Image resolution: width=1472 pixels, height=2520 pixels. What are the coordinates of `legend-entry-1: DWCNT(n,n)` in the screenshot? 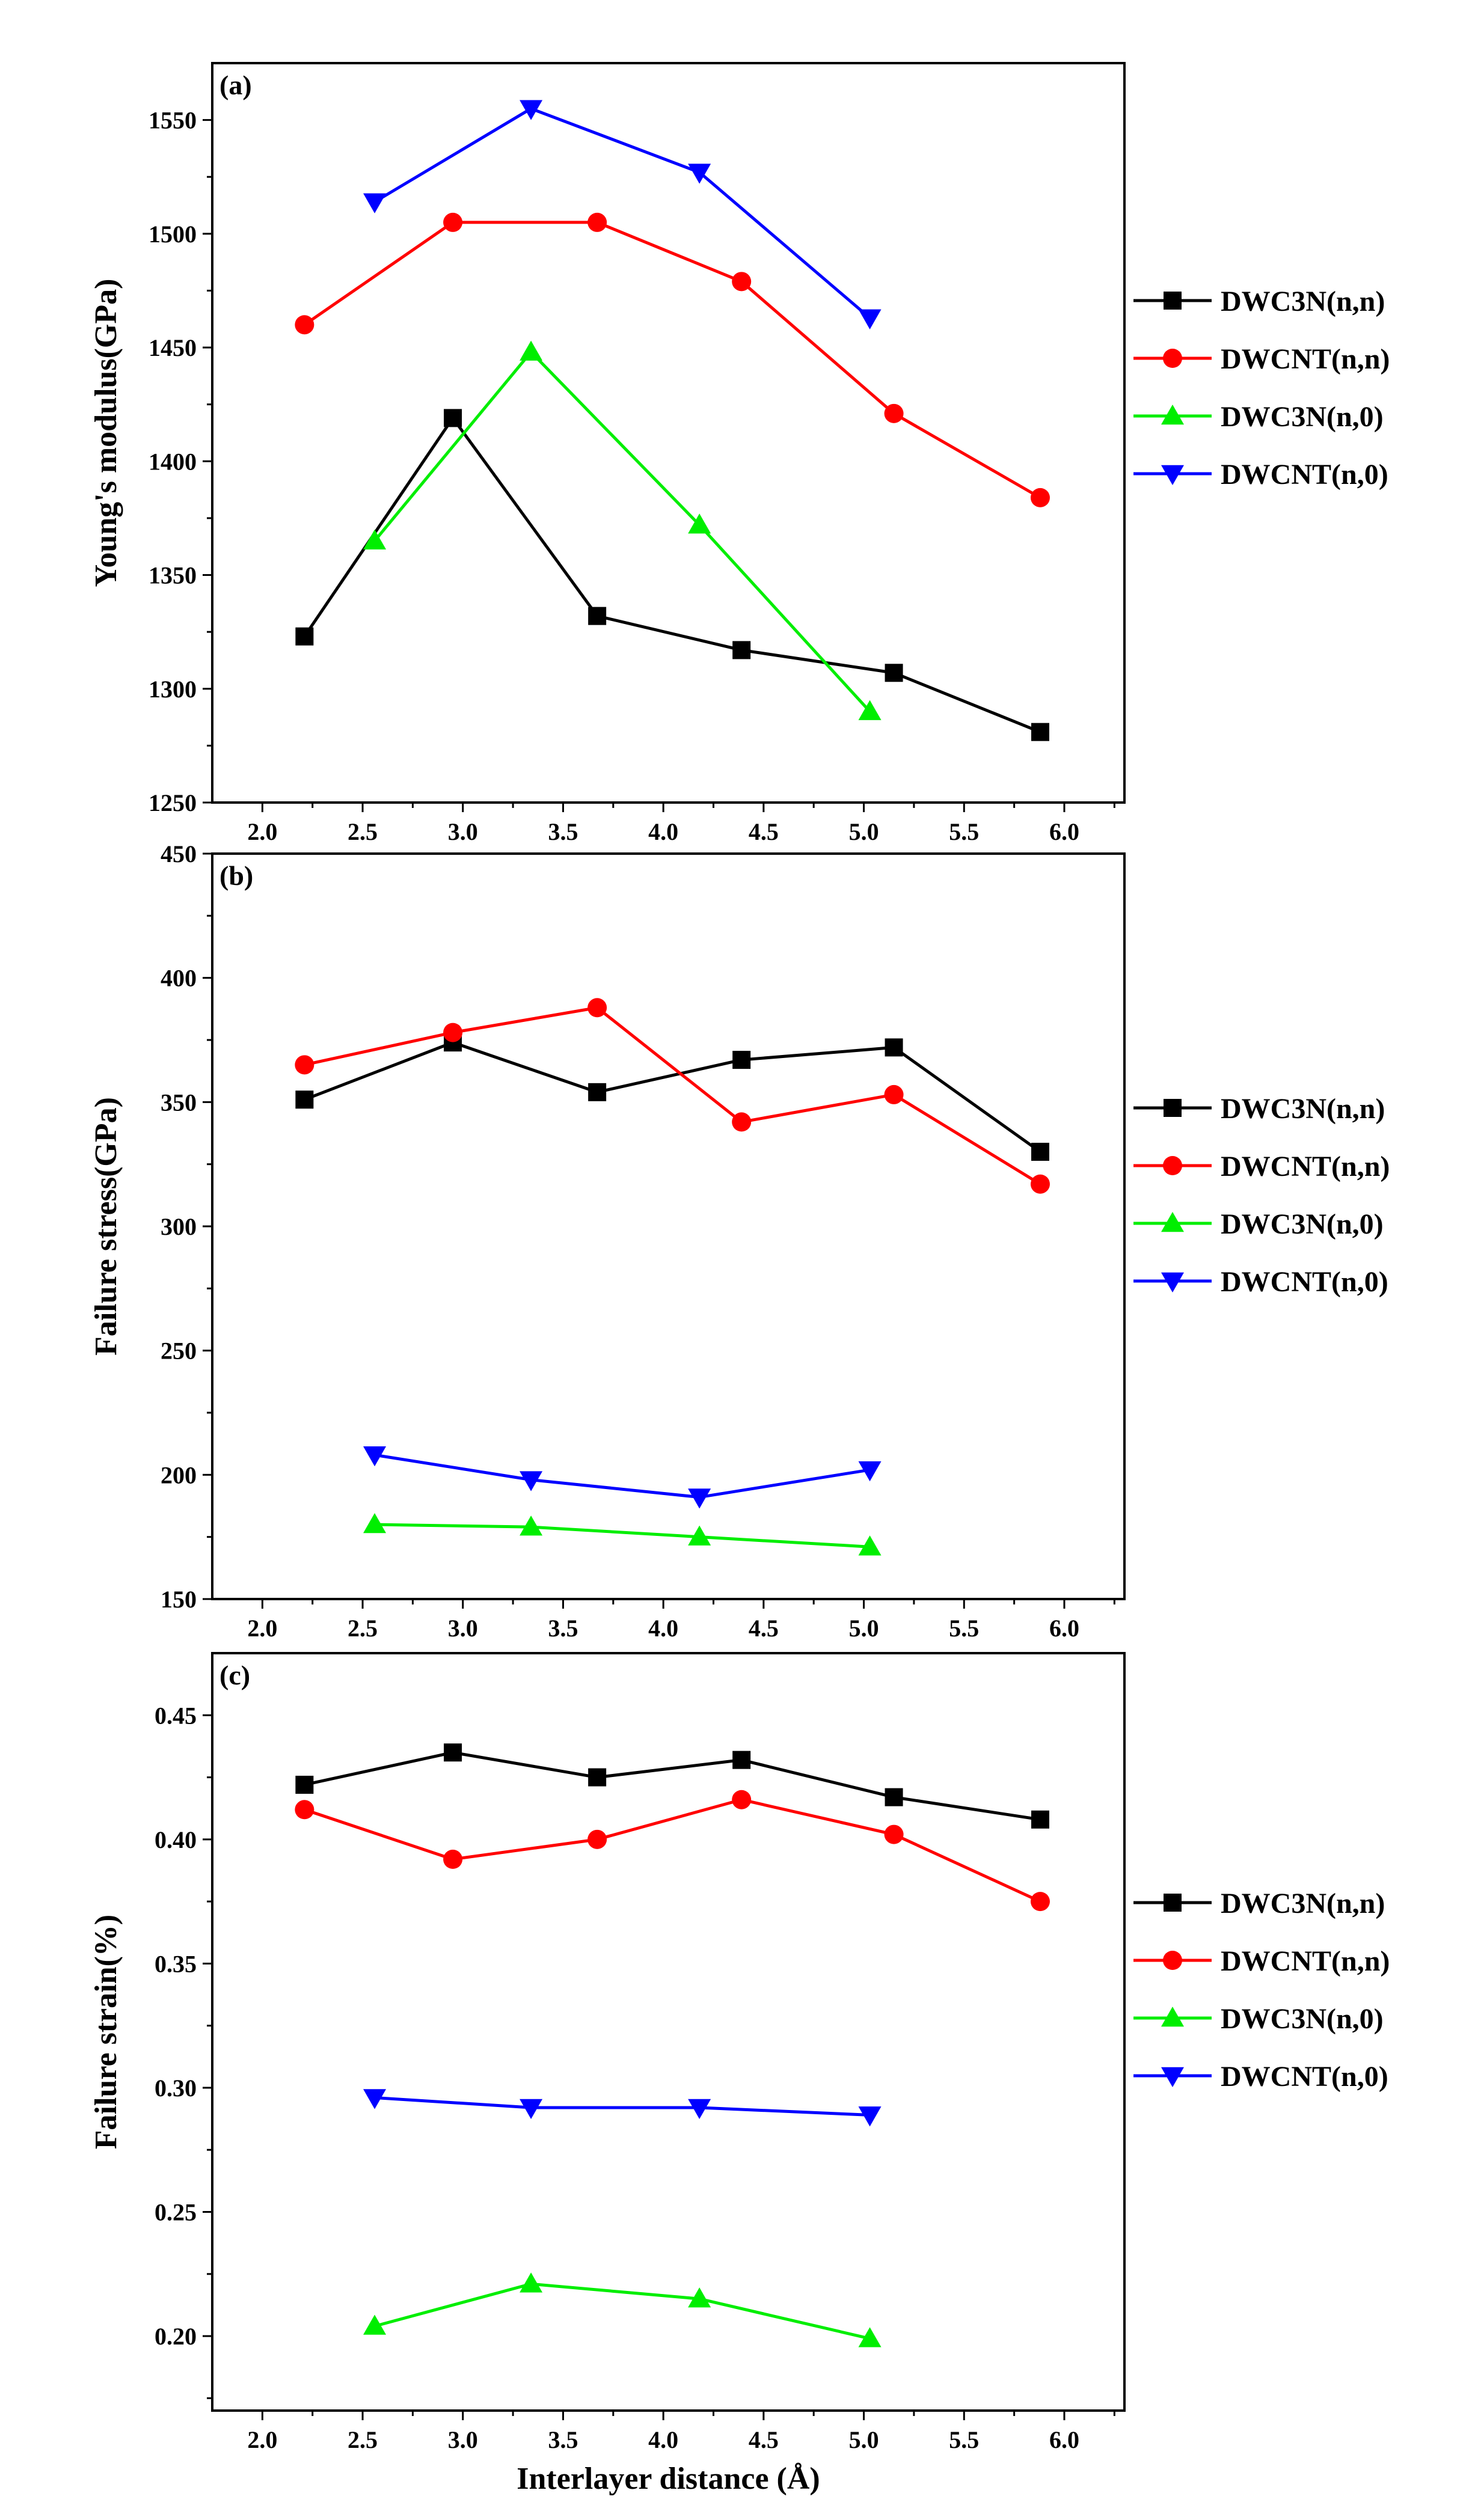 It's located at (1261, 1961).